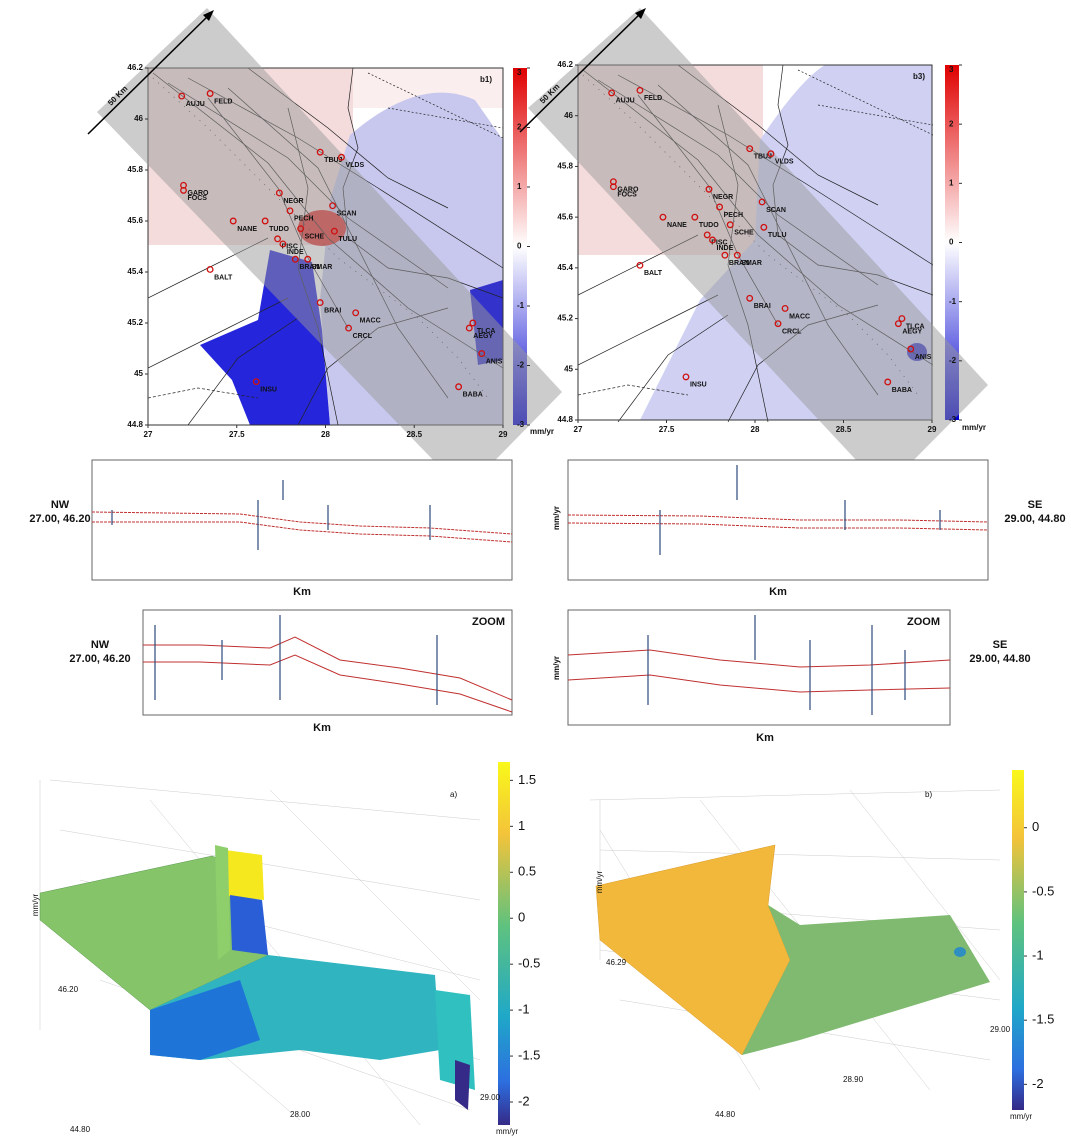 This screenshot has width=1071, height=1142. I want to click on station-label: GARO, so click(199, 193).